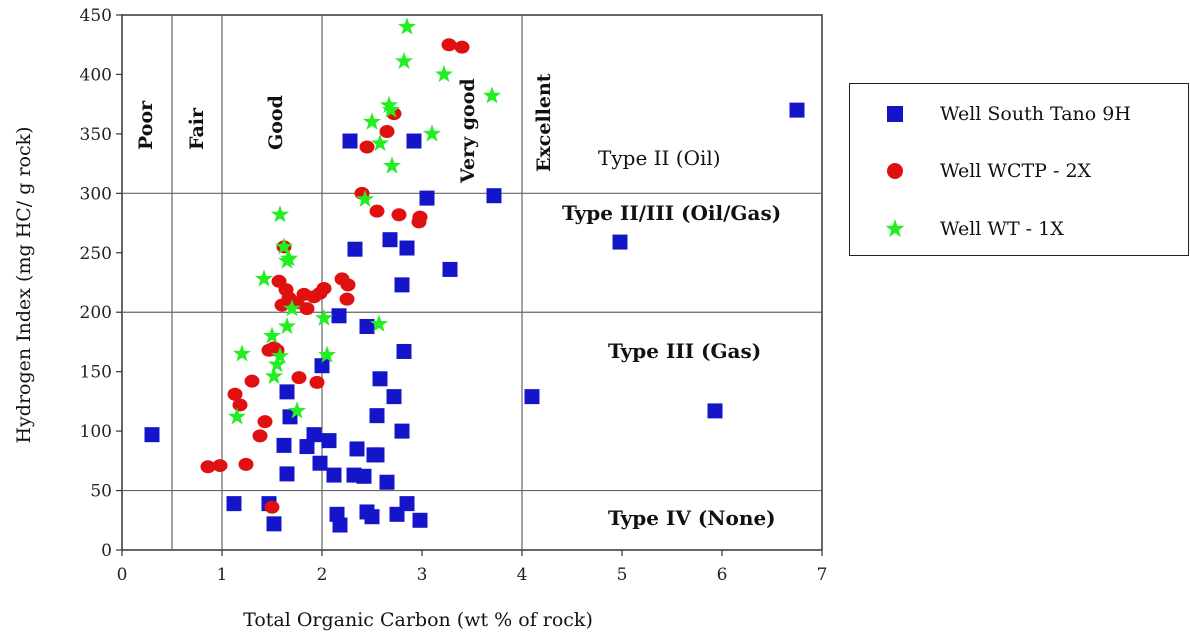  What do you see at coordinates (322, 575) in the screenshot?
I see `x-tick-label: 2` at bounding box center [322, 575].